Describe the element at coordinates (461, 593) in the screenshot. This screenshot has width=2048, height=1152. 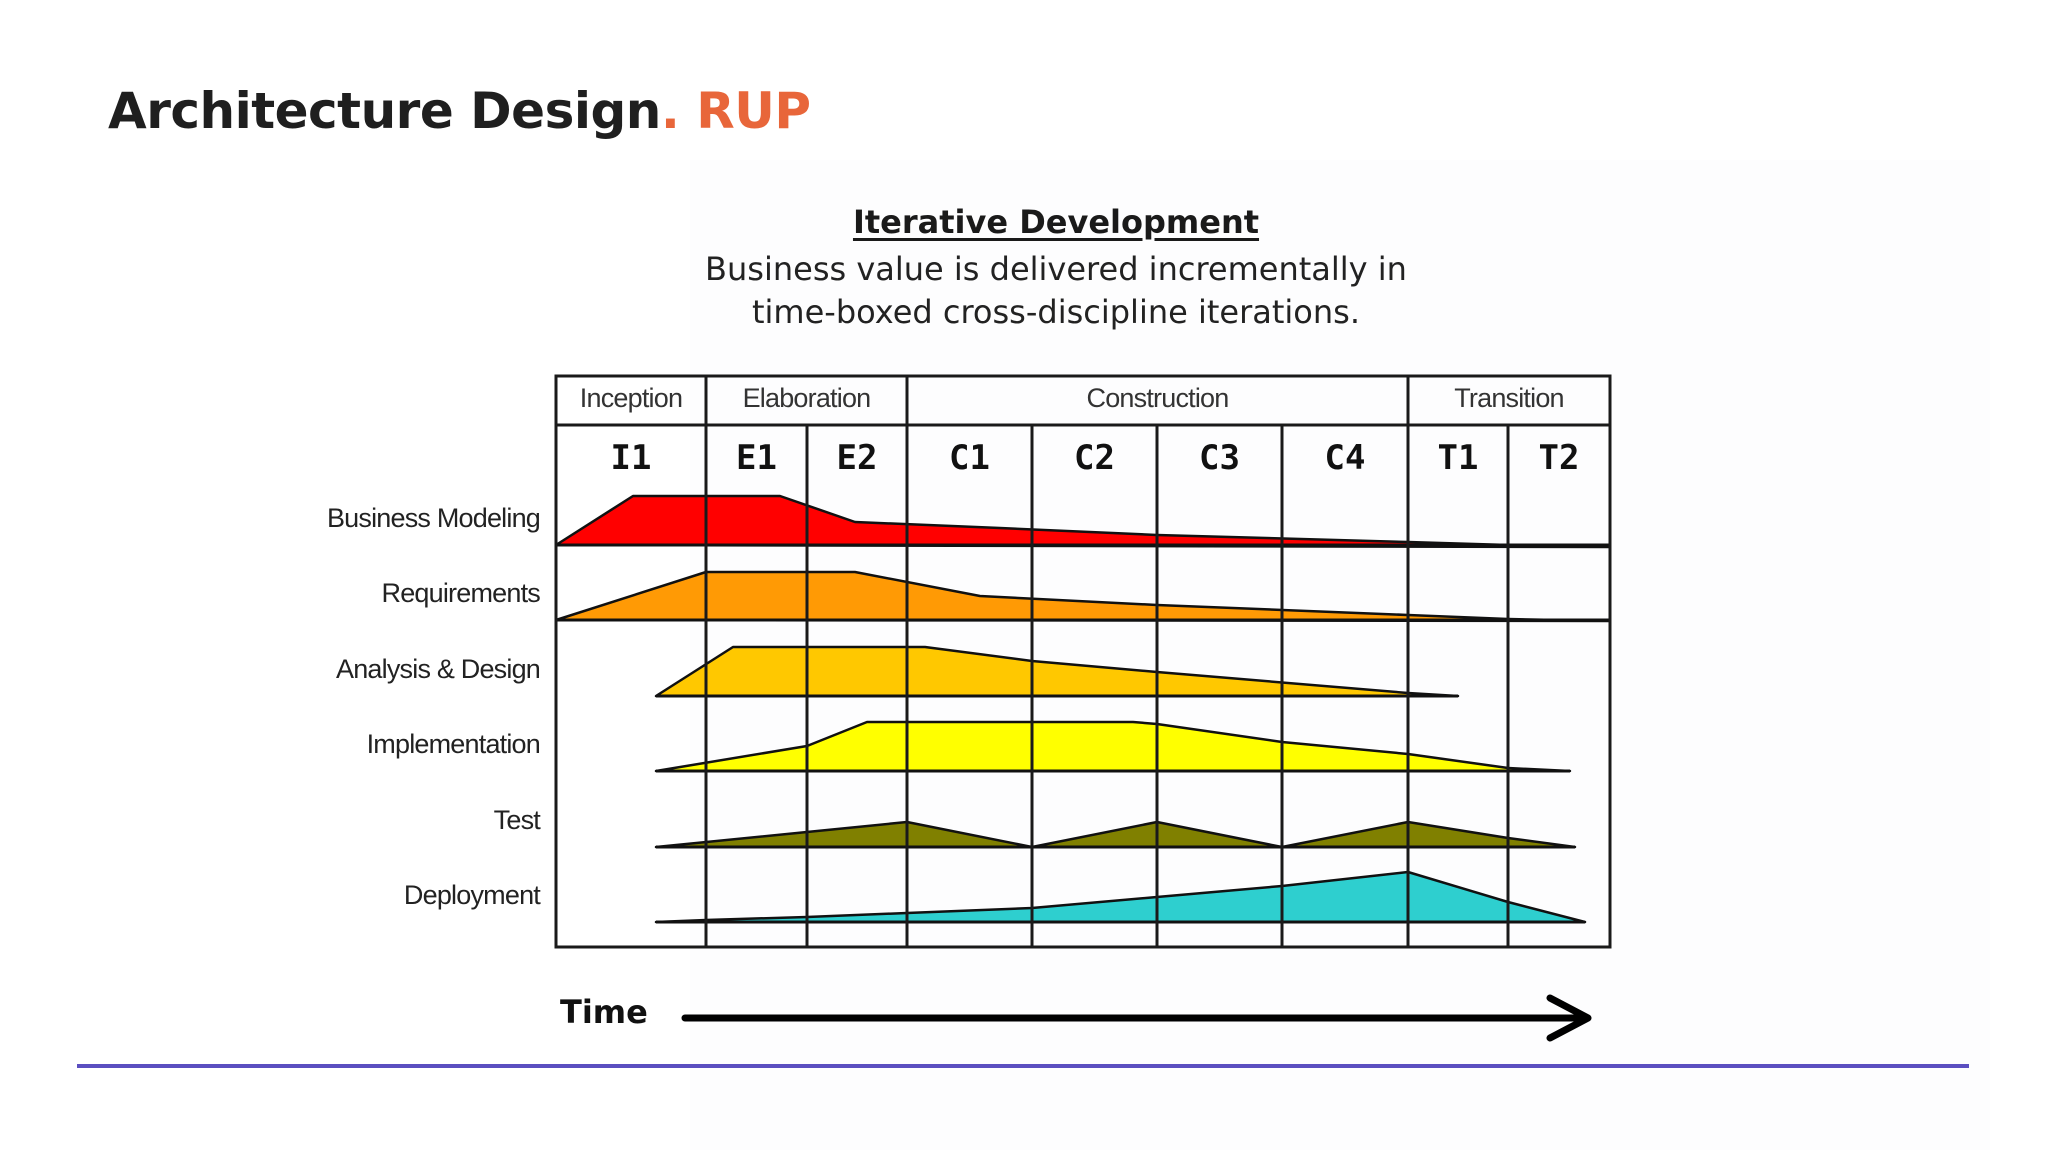
I see `discipline-label: Requirements` at that location.